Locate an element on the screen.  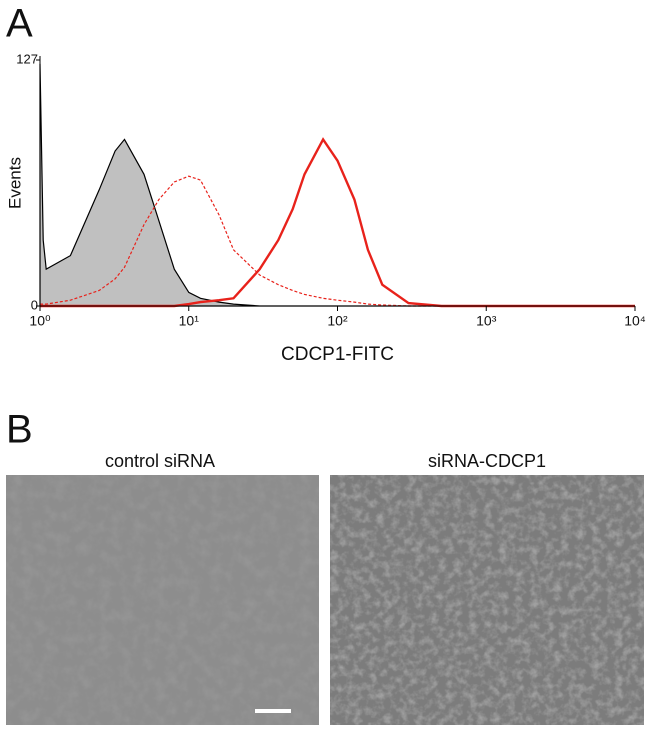
x-tick-label: 10³ is located at coordinates (486, 321).